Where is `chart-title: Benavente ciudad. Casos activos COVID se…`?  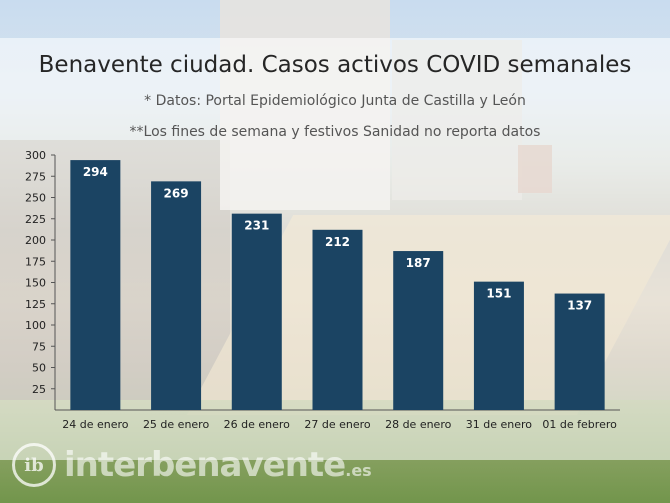 chart-title: Benavente ciudad. Casos activos COVID se… is located at coordinates (335, 65).